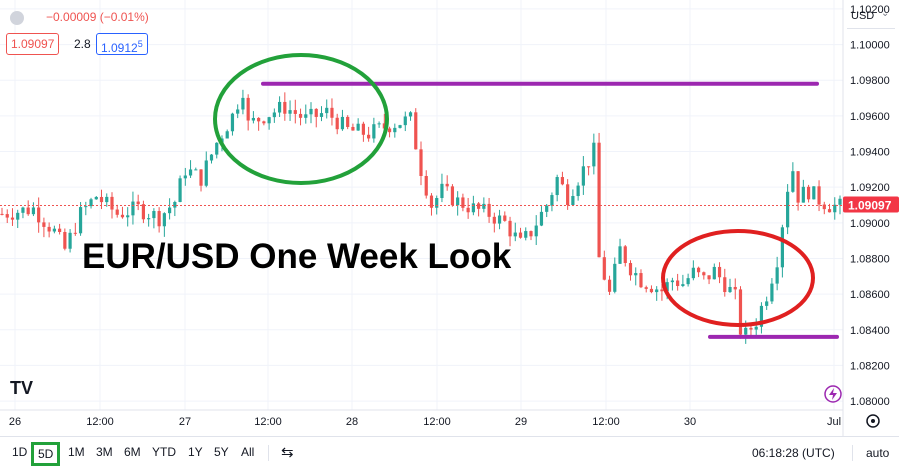 The image size is (899, 470). I want to click on range-1y: 1Y, so click(195, 452).